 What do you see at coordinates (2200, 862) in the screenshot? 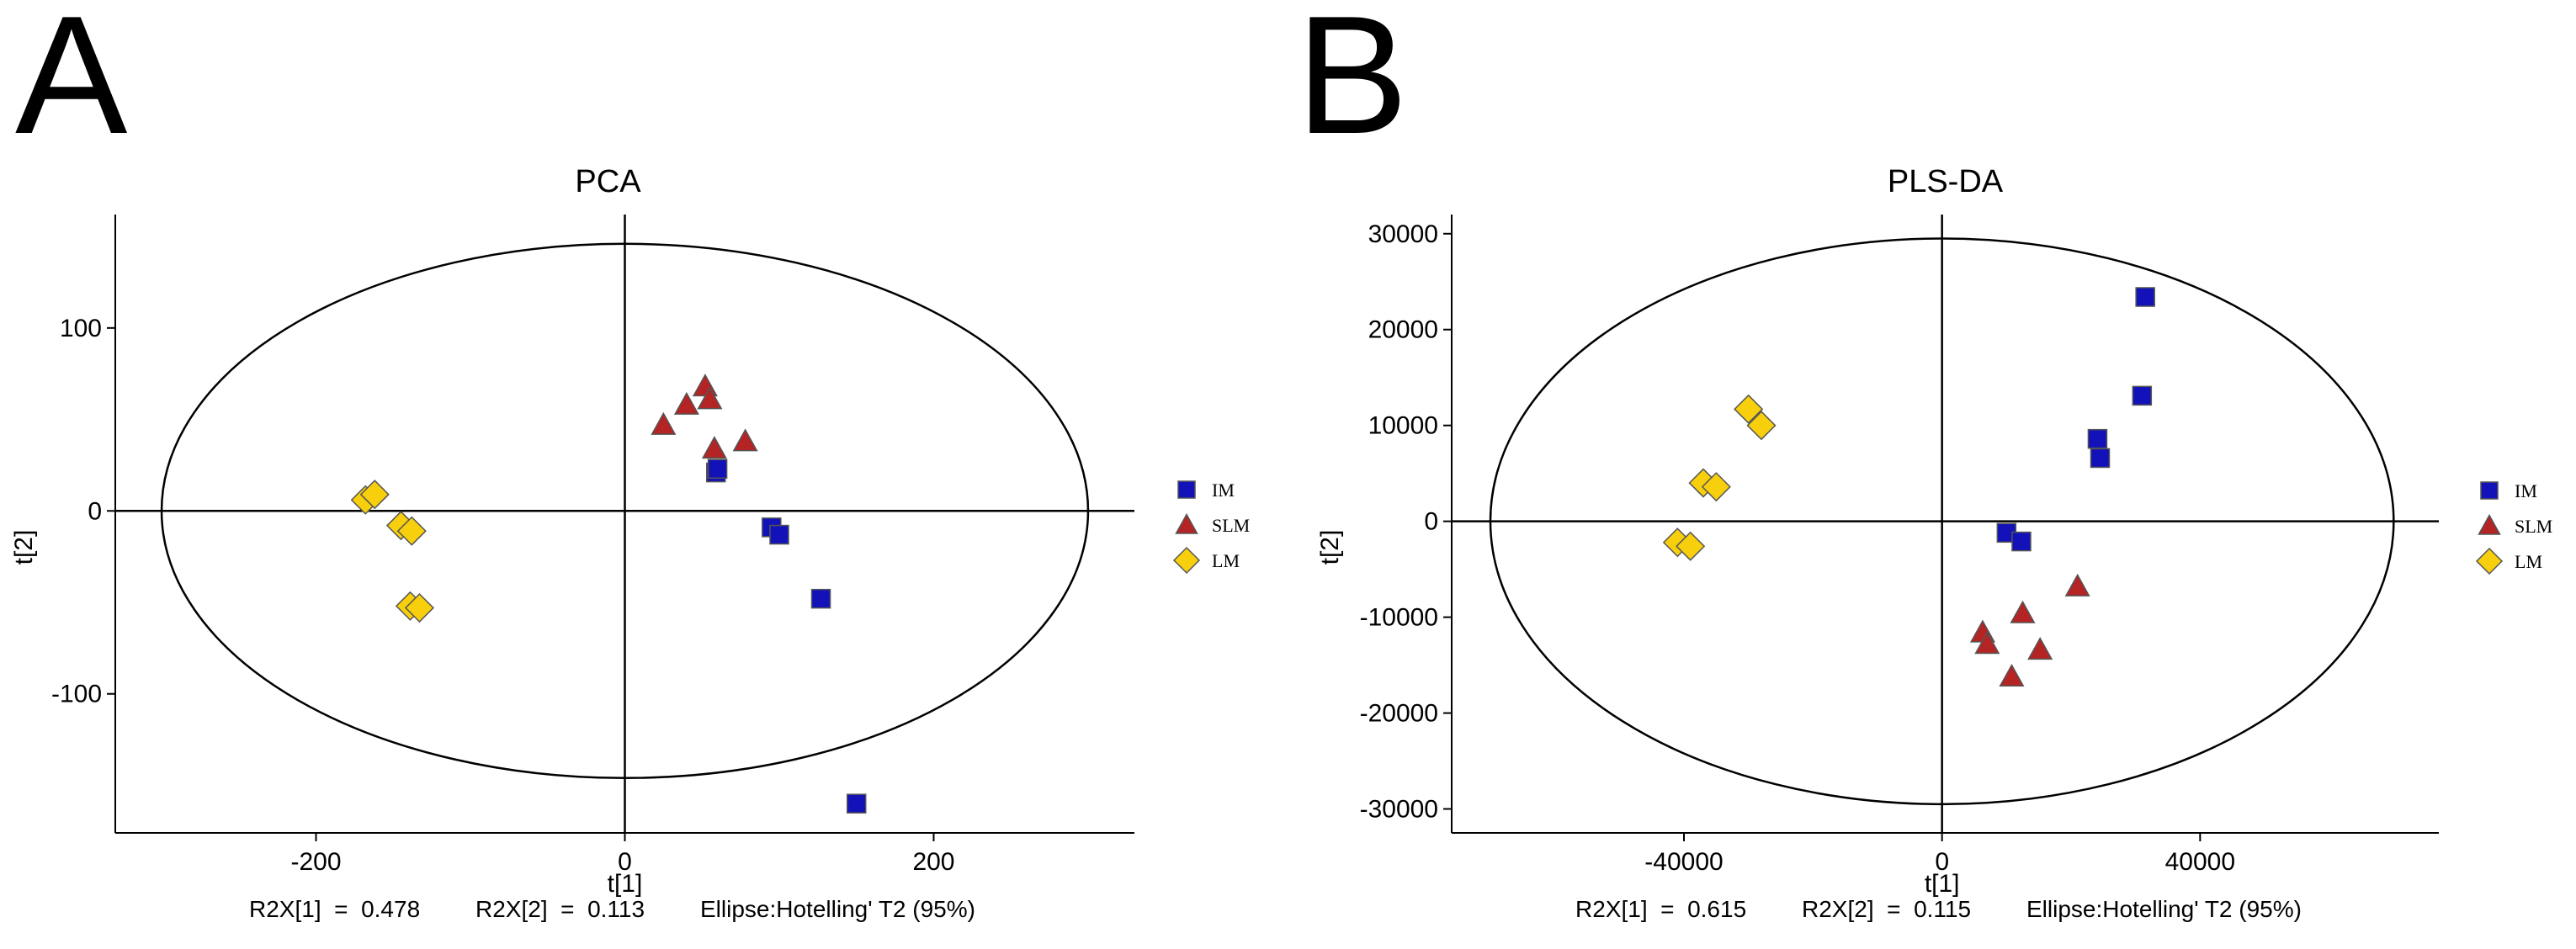
I see `x-tick-label: 40000` at bounding box center [2200, 862].